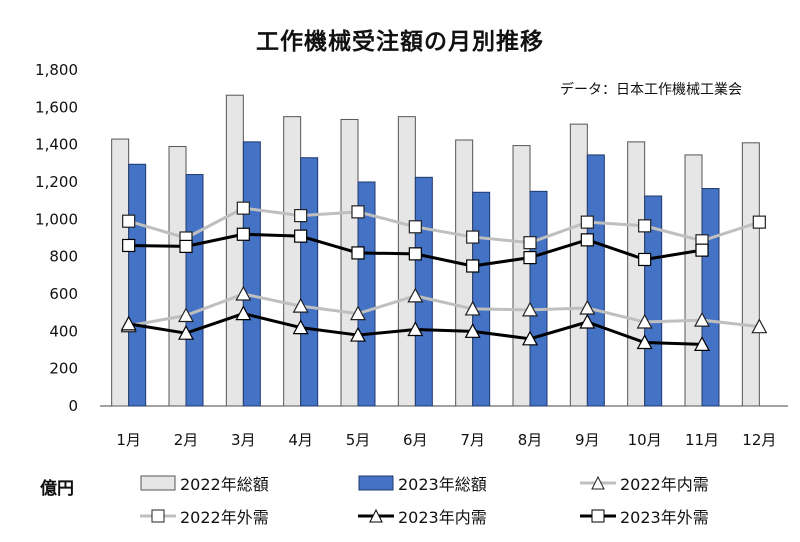  Describe the element at coordinates (63, 331) in the screenshot. I see `y-tick-label: 400` at that location.